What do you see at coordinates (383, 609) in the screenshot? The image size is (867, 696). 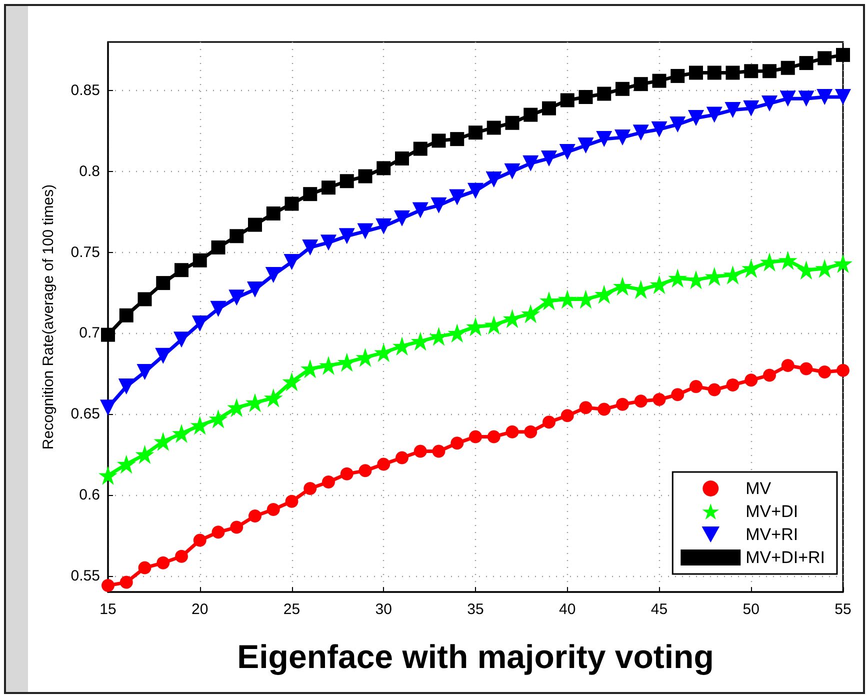 I see `x-tick-label: 30` at bounding box center [383, 609].